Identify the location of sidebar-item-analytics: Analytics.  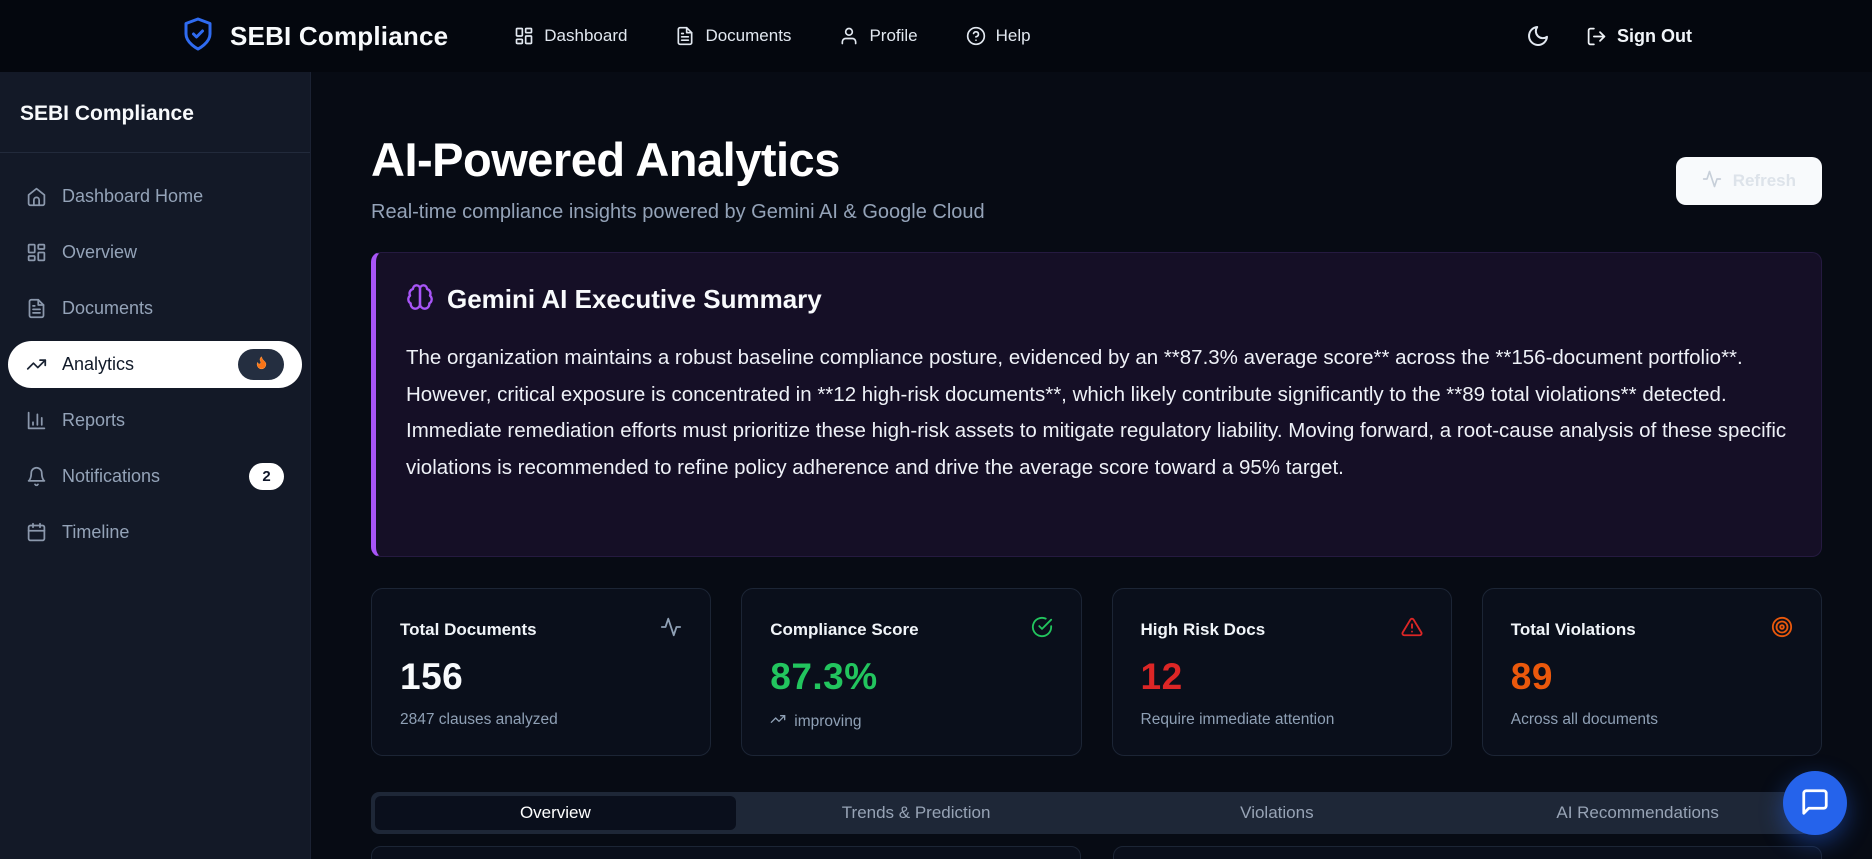
(155, 364).